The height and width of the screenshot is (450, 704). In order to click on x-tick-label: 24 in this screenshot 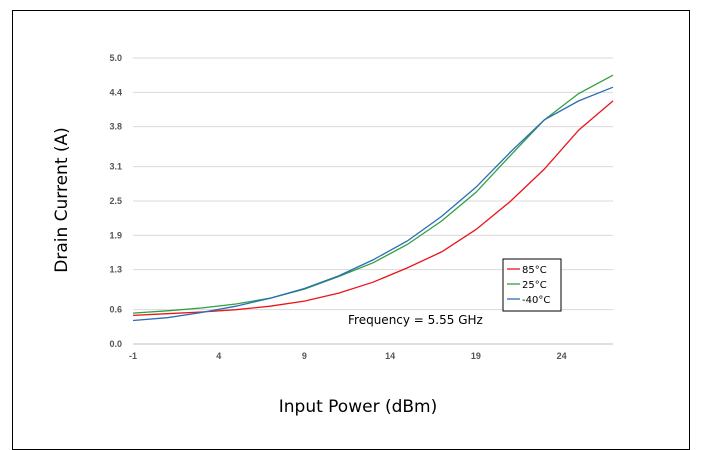, I will do `click(562, 356)`.